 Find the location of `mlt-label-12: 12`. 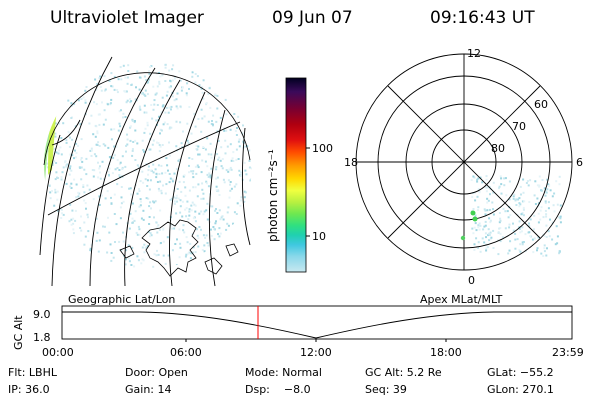

mlt-label-12: 12 is located at coordinates (474, 53).